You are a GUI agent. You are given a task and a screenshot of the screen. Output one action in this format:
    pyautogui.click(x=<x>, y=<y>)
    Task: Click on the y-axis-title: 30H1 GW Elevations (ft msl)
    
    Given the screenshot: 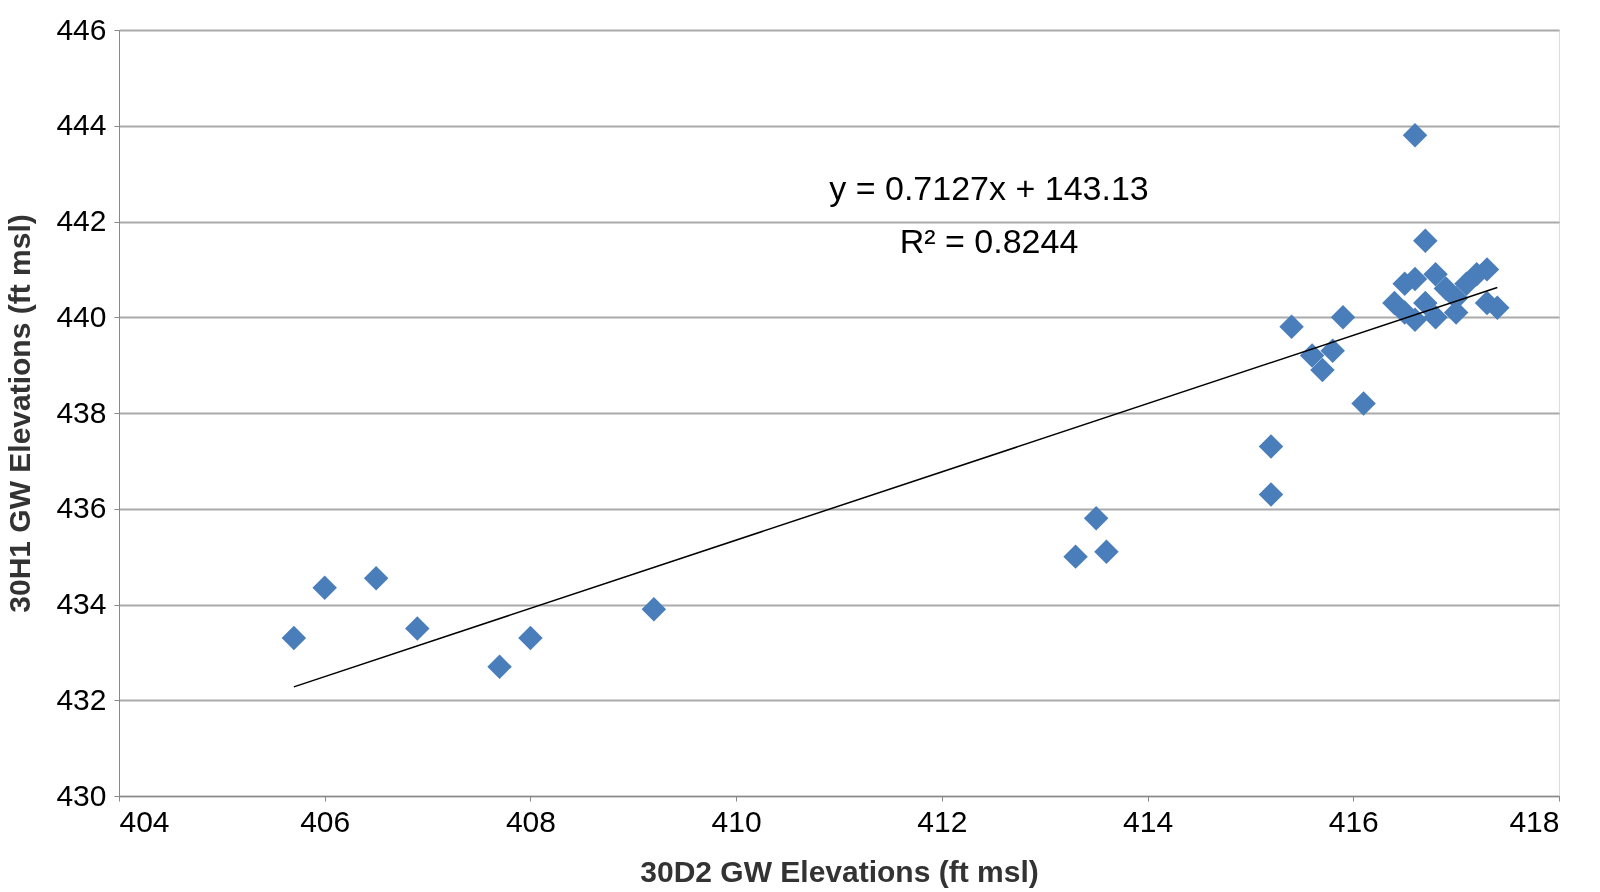 What is the action you would take?
    pyautogui.click(x=20, y=413)
    